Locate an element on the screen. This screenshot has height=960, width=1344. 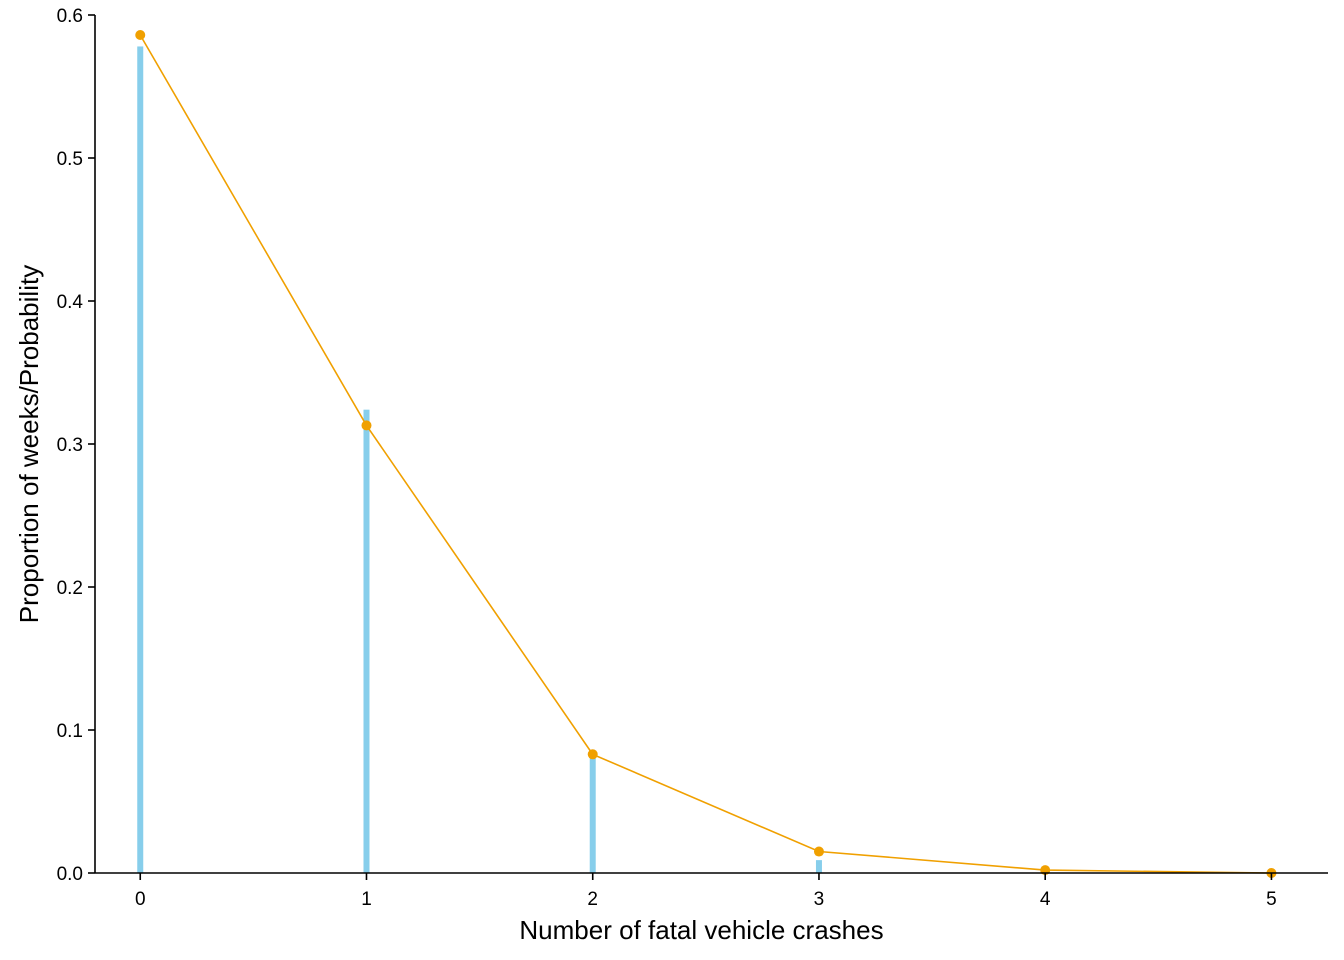
y-ticks: 0.0 0.1 0.2 0.3 0.4 0.5 0.6 is located at coordinates (76, 445).